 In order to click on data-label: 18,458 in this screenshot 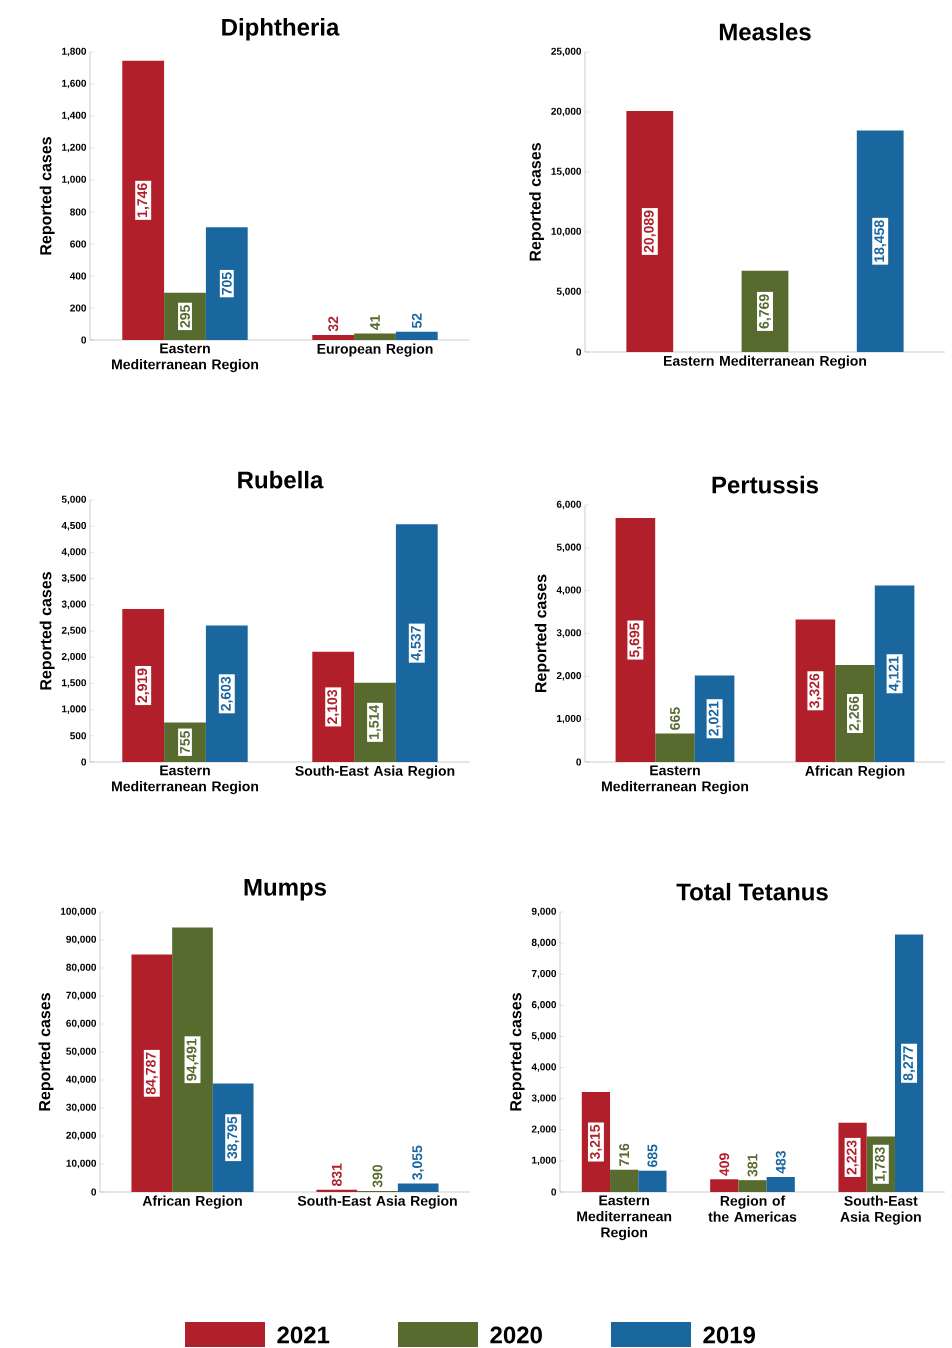, I will do `click(880, 241)`.